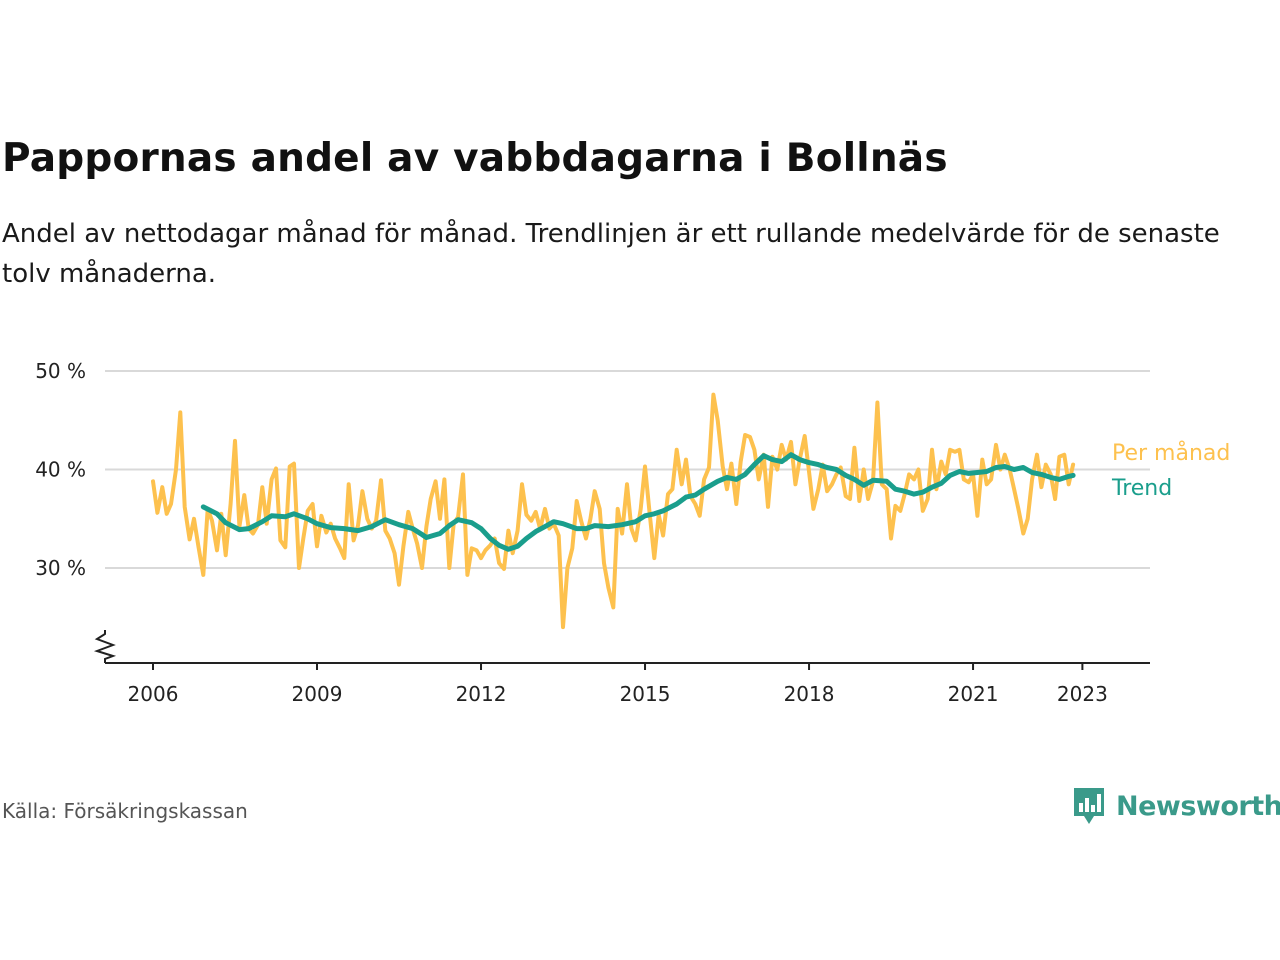  I want to click on x-tick-label: 2009, so click(317, 694).